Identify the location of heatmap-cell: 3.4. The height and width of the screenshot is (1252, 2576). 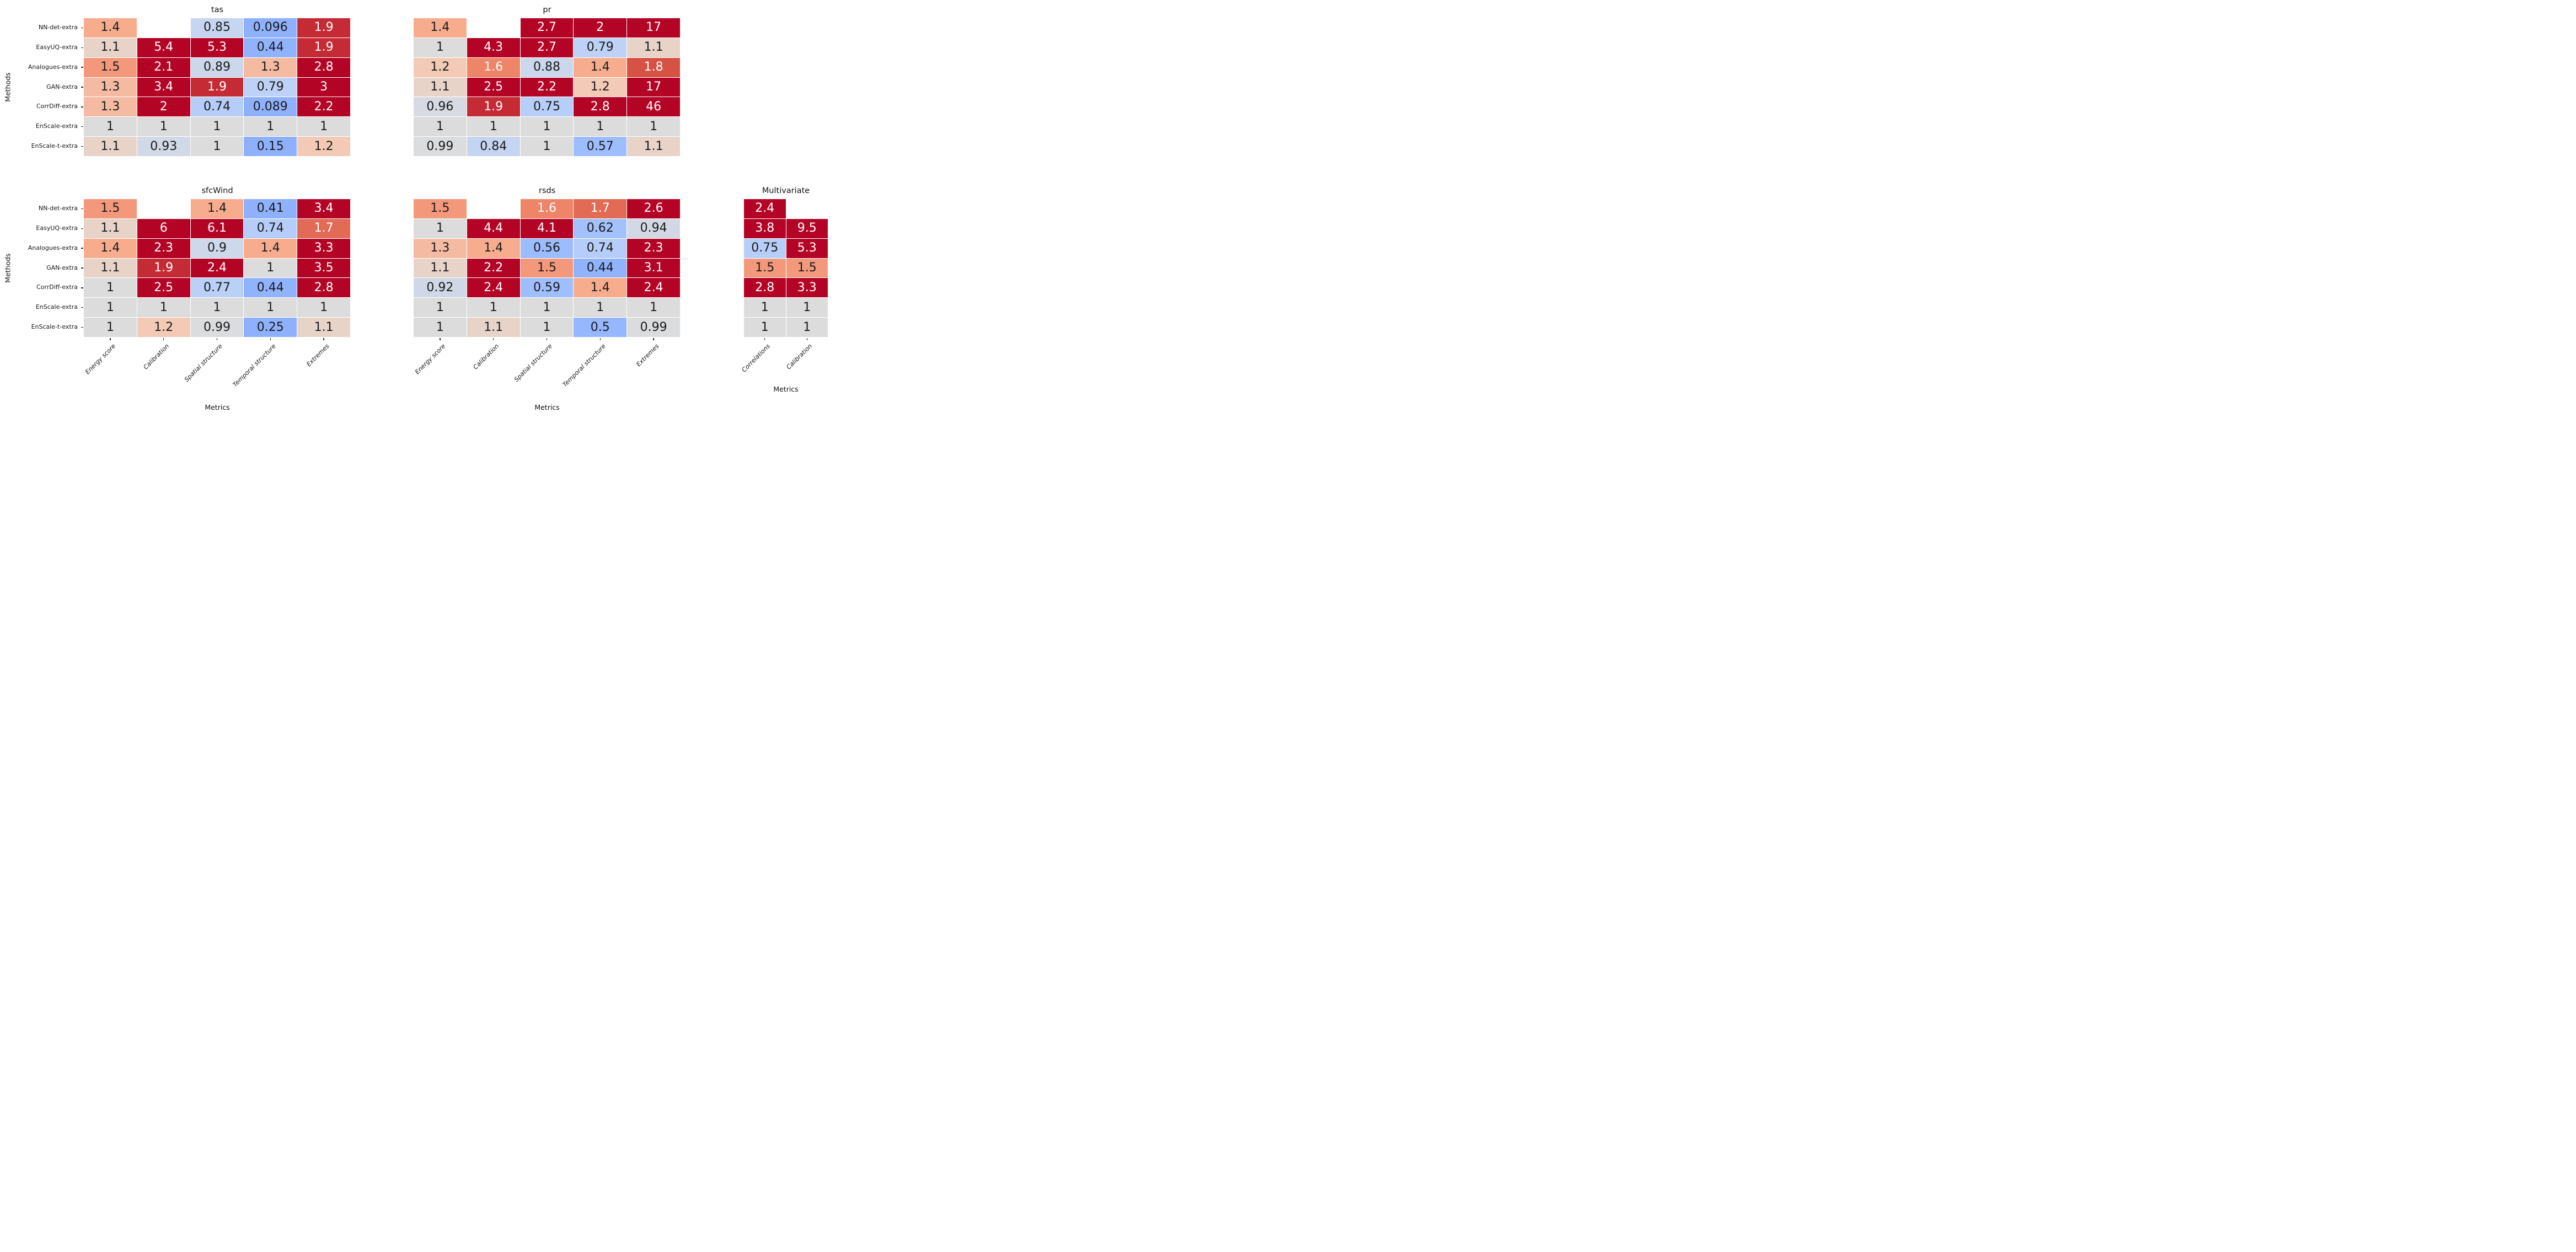
(323, 209).